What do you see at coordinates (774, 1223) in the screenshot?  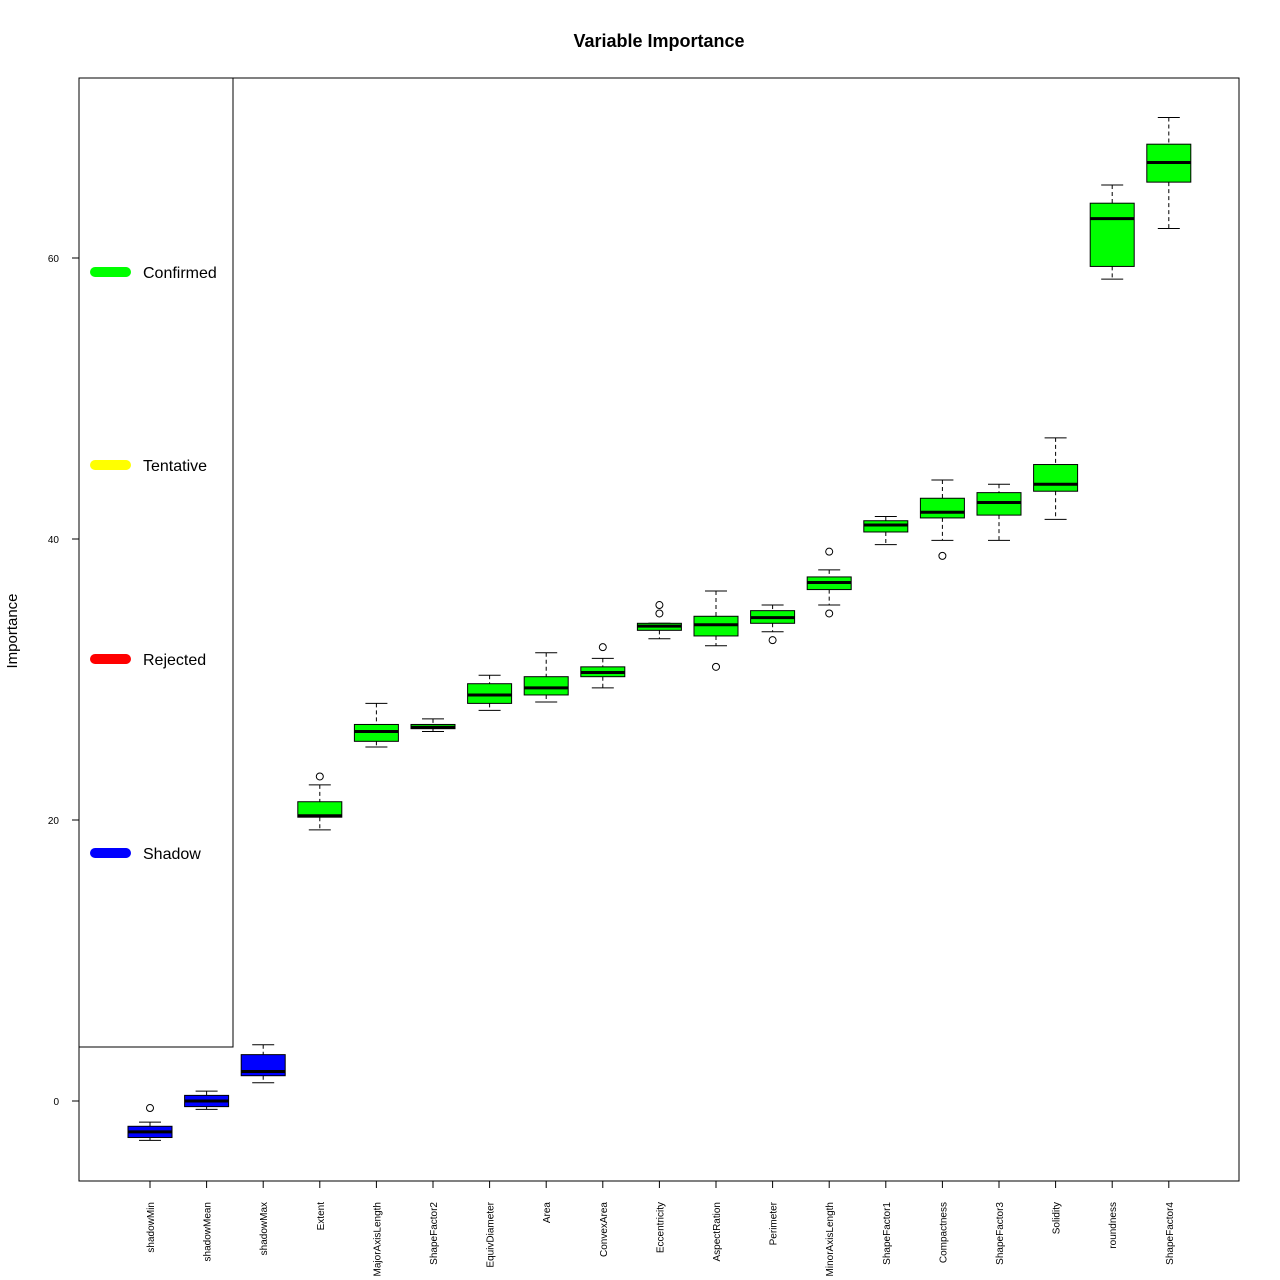 I see `x-tick-label: Perimeter` at bounding box center [774, 1223].